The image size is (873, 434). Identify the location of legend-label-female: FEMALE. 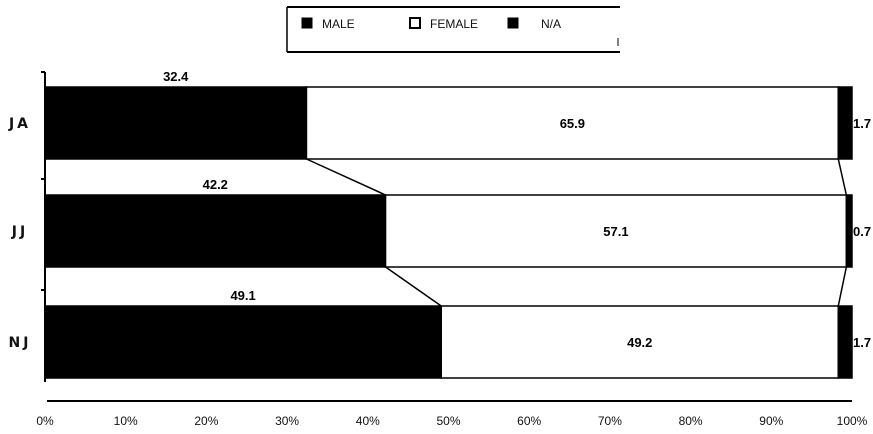
(454, 24).